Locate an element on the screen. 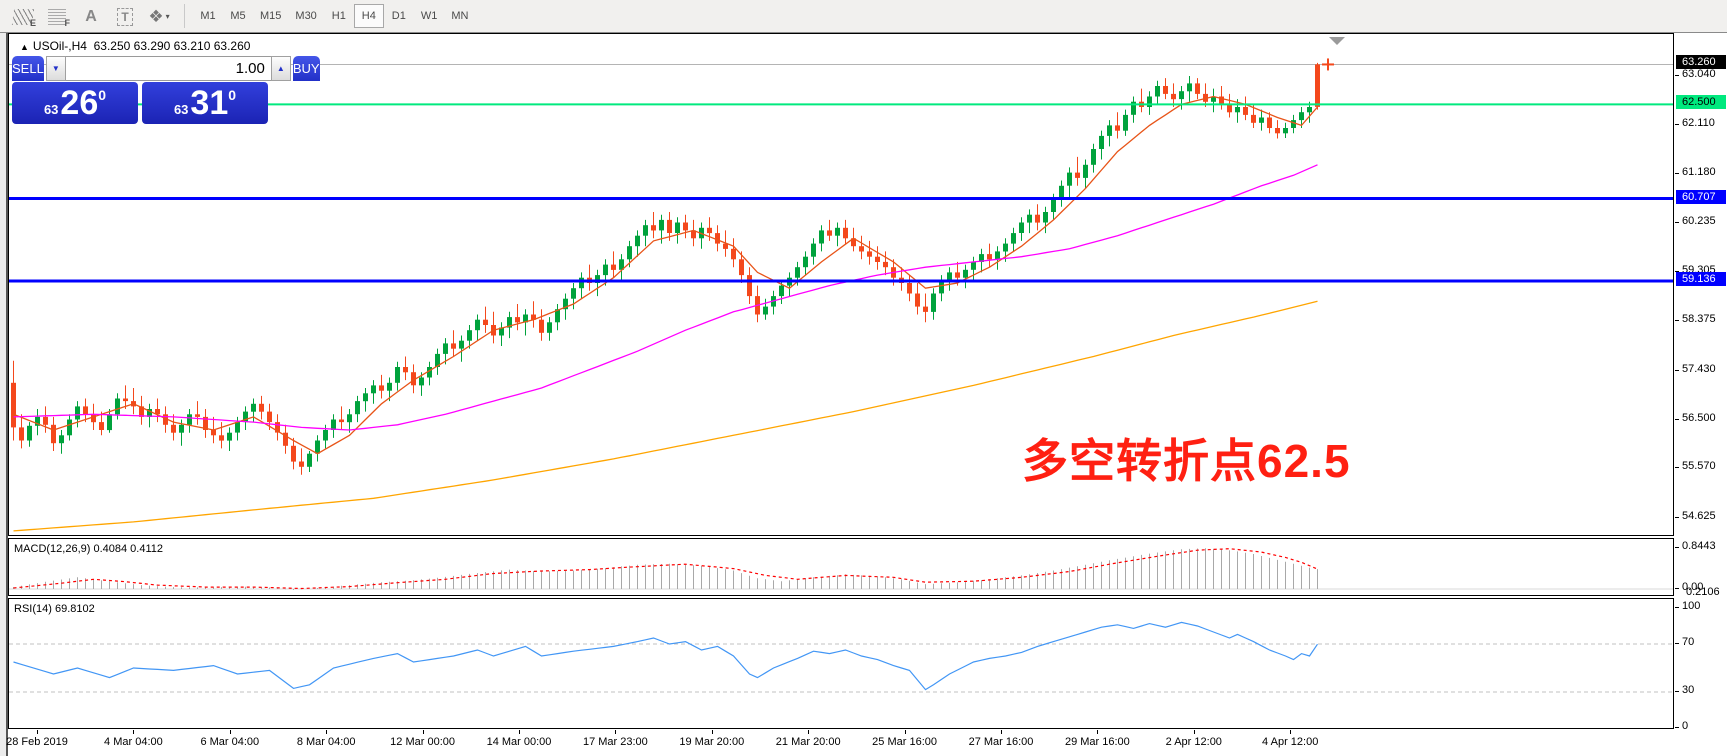 This screenshot has width=1727, height=756. axis-tick-label: 63.040 is located at coordinates (1699, 74).